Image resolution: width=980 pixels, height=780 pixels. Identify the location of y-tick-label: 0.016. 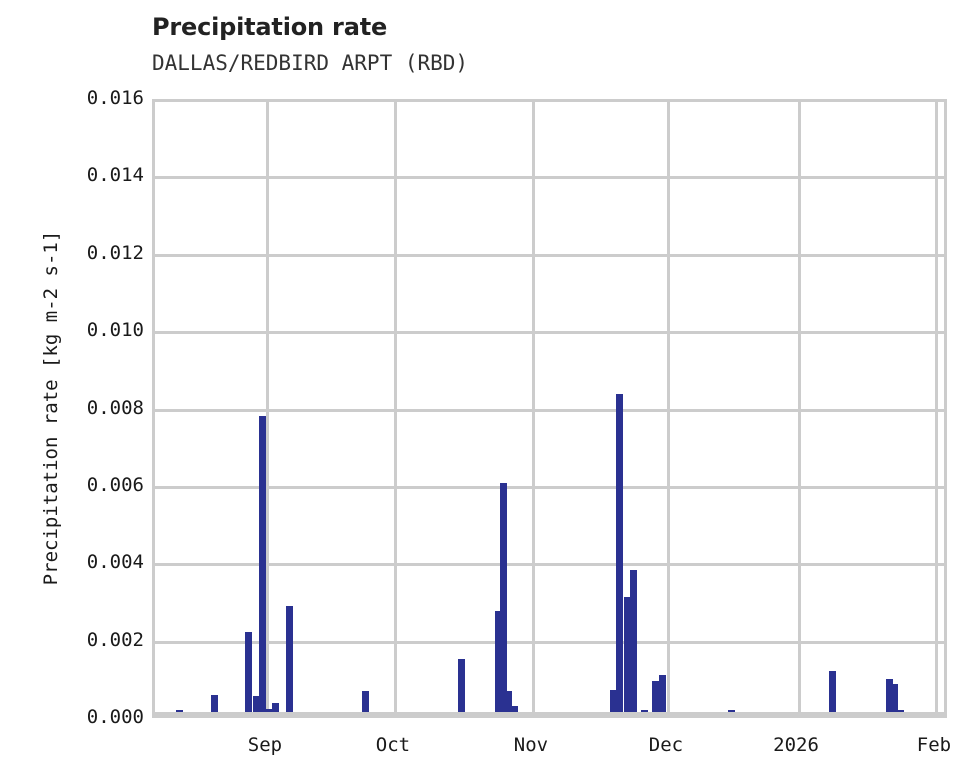
(115, 98).